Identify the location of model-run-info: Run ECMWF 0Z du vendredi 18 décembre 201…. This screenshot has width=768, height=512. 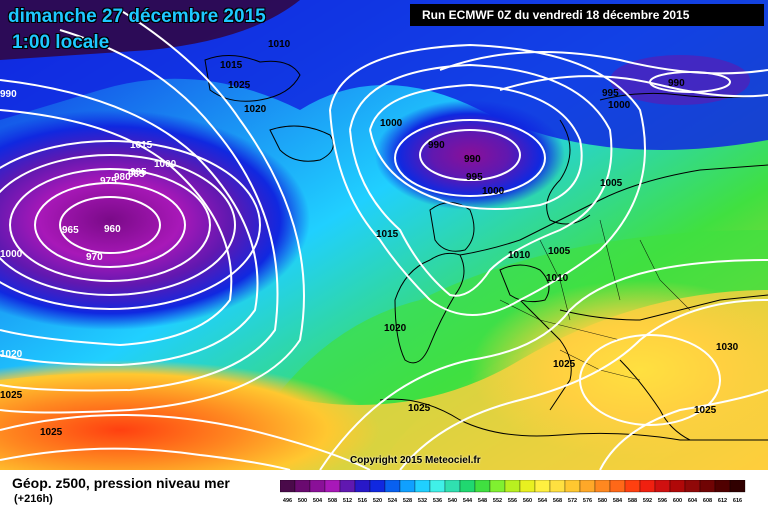
(587, 15).